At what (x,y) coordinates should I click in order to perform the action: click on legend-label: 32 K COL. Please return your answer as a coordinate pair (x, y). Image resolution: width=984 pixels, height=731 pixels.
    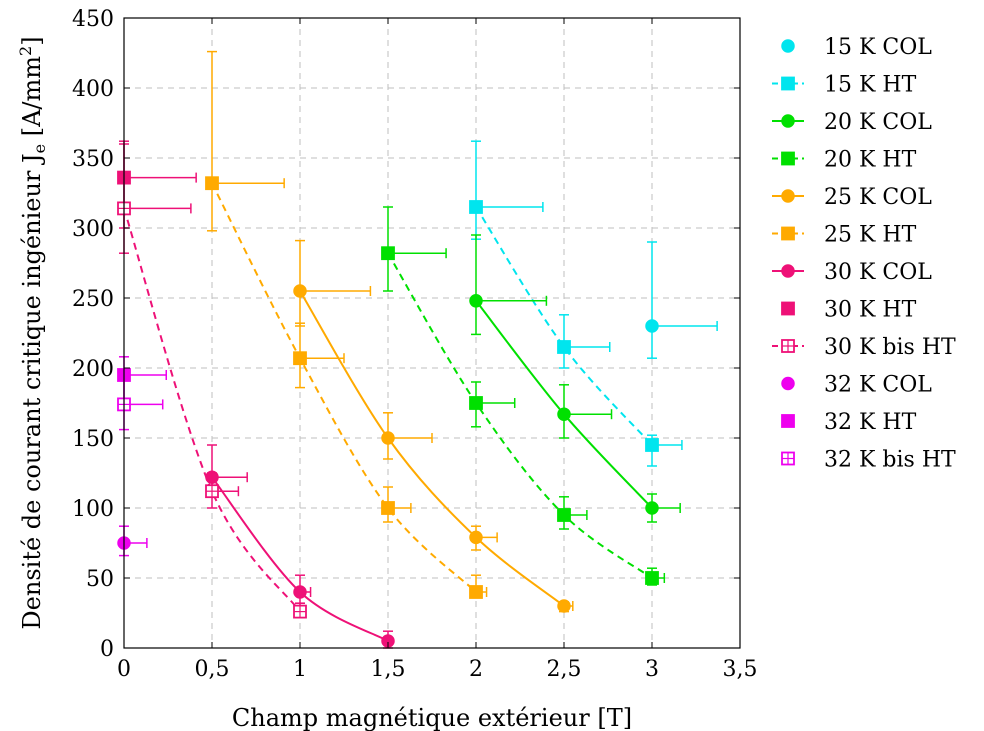
    Looking at the image, I should click on (878, 385).